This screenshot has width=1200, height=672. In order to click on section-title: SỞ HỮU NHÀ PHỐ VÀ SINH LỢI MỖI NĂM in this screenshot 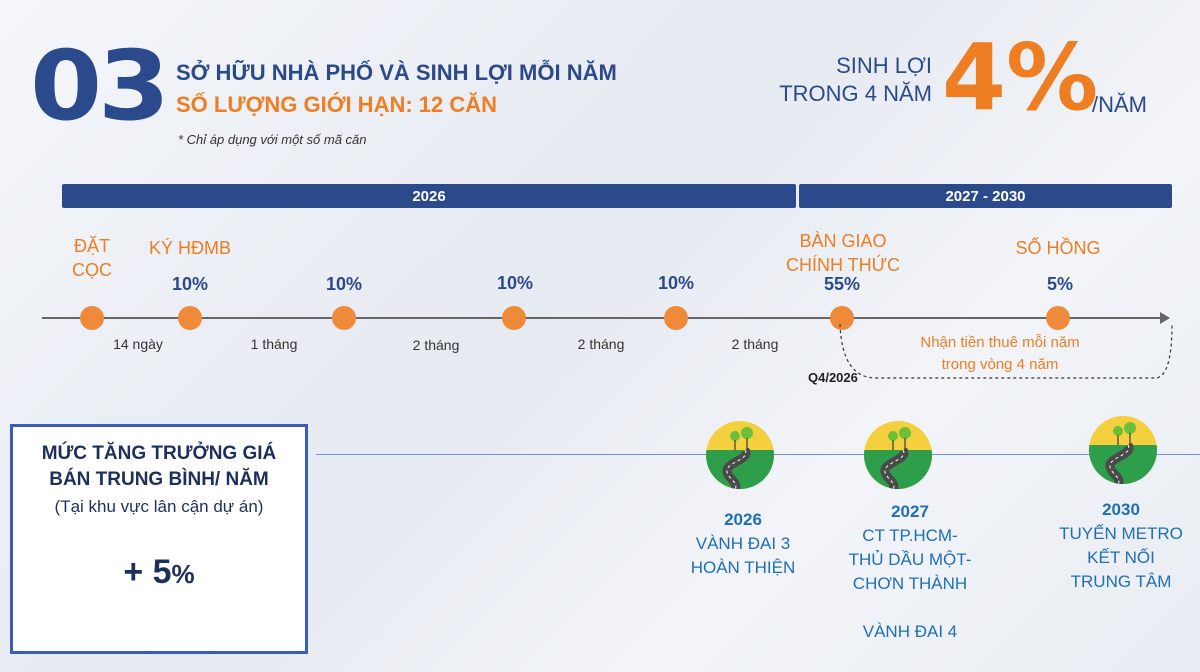, I will do `click(396, 72)`.